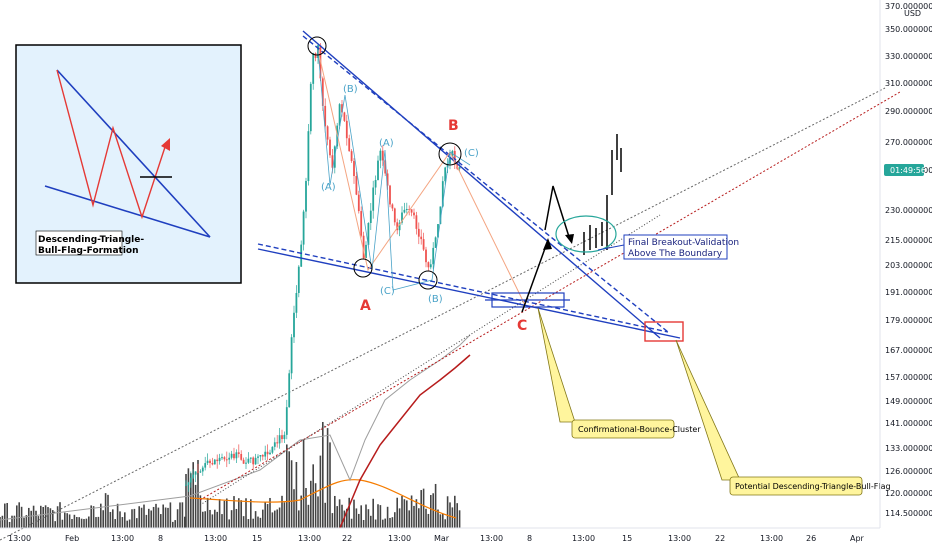  What do you see at coordinates (675, 254) in the screenshot?
I see `callout-line-2: Above The Boundary` at bounding box center [675, 254].